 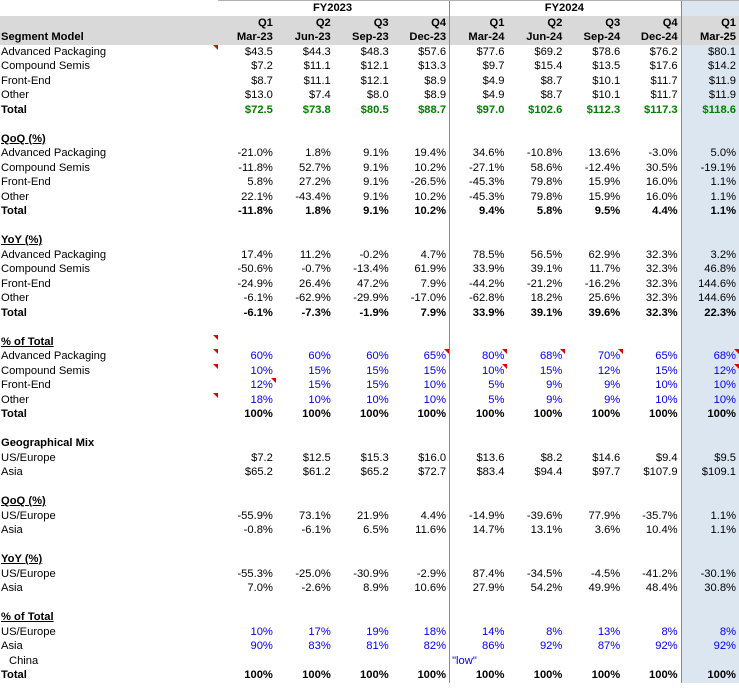 What do you see at coordinates (258, 312) in the screenshot?
I see `value-cell: -6.1%` at bounding box center [258, 312].